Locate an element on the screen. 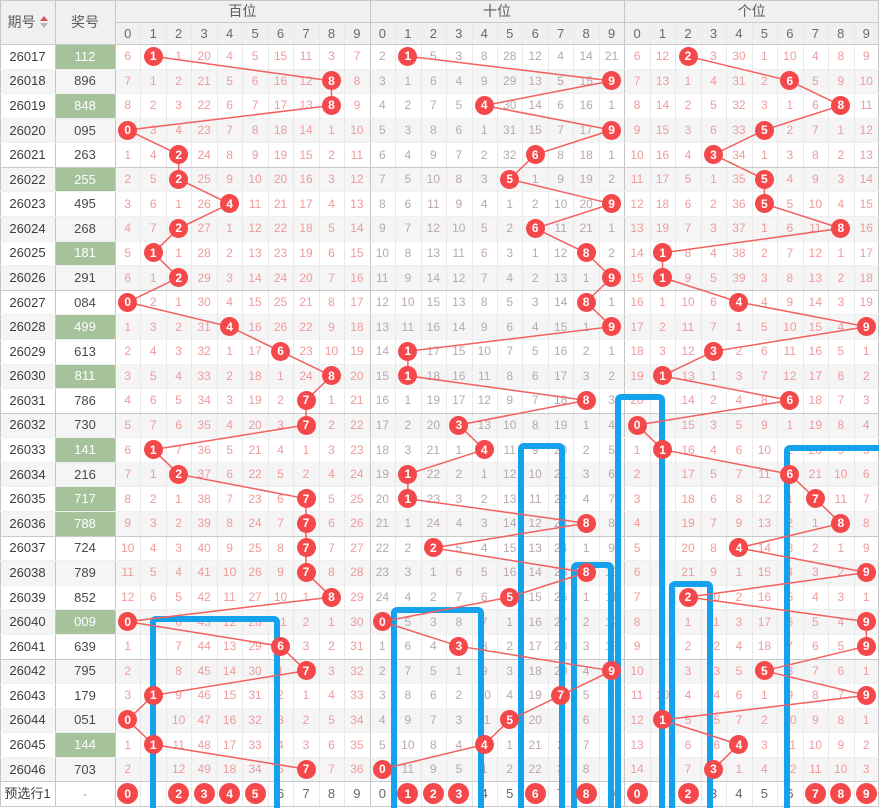 The height and width of the screenshot is (808, 879). blue-annotation-rect is located at coordinates (437, 707).